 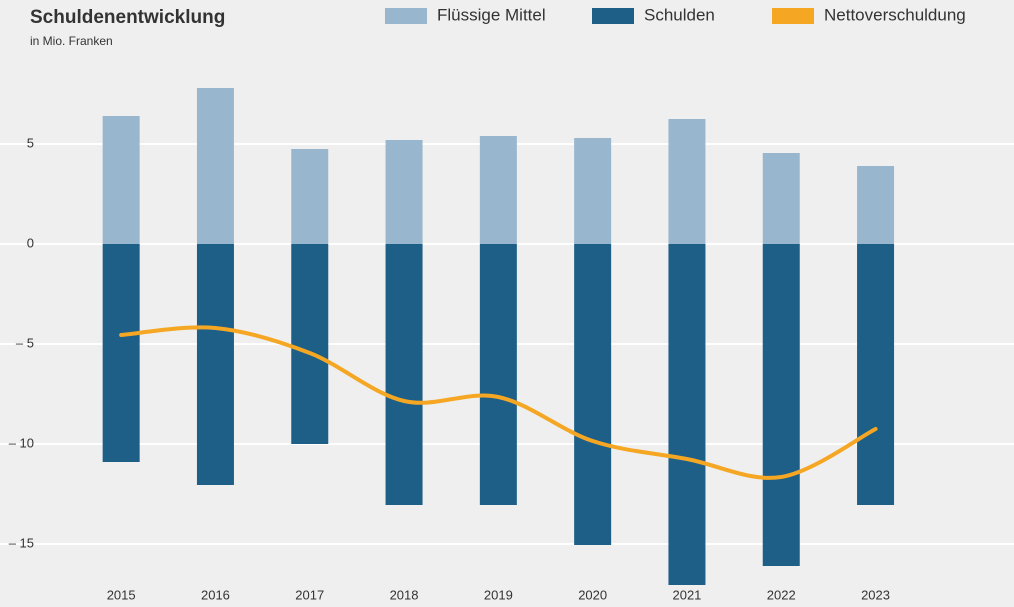 What do you see at coordinates (121, 594) in the screenshot?
I see `x-tick-label: 2015` at bounding box center [121, 594].